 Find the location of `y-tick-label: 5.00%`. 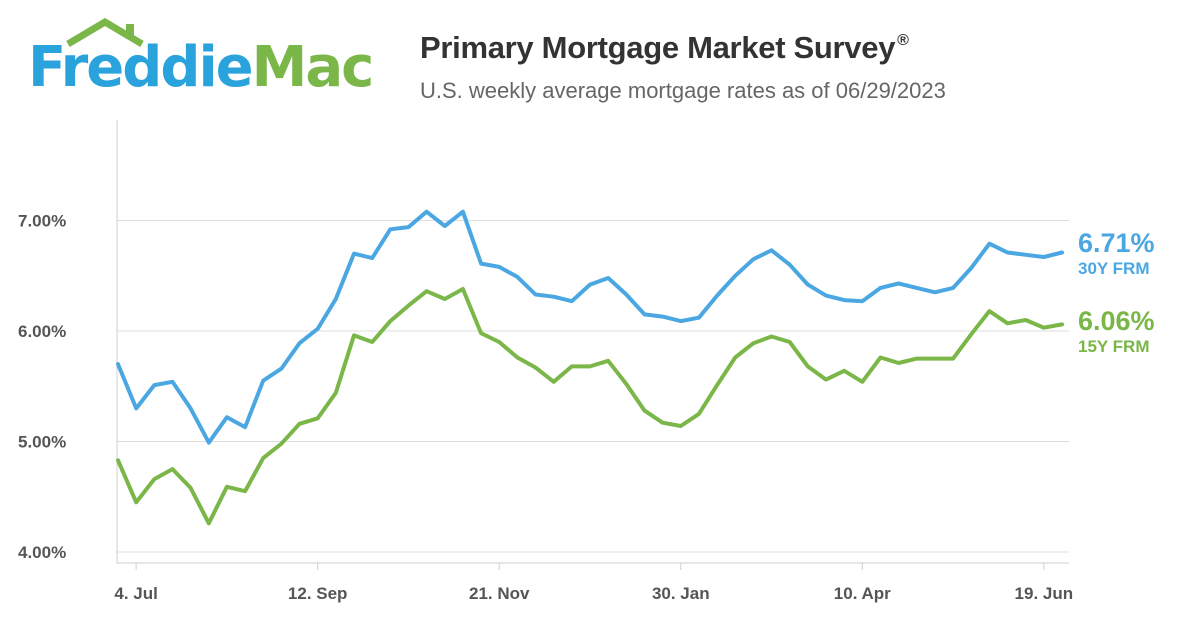

y-tick-label: 5.00% is located at coordinates (42, 442).